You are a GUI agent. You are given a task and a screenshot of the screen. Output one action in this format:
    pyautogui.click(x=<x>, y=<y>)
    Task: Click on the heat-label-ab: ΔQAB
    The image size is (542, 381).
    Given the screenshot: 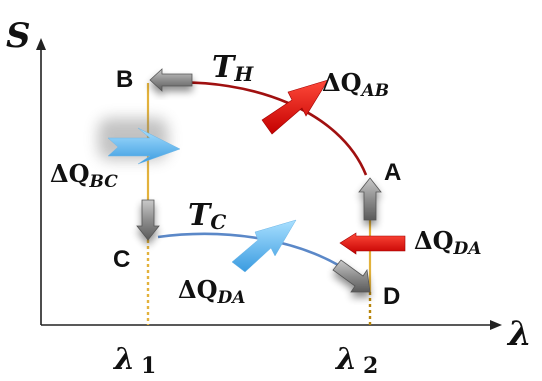 What is the action you would take?
    pyautogui.click(x=355, y=84)
    